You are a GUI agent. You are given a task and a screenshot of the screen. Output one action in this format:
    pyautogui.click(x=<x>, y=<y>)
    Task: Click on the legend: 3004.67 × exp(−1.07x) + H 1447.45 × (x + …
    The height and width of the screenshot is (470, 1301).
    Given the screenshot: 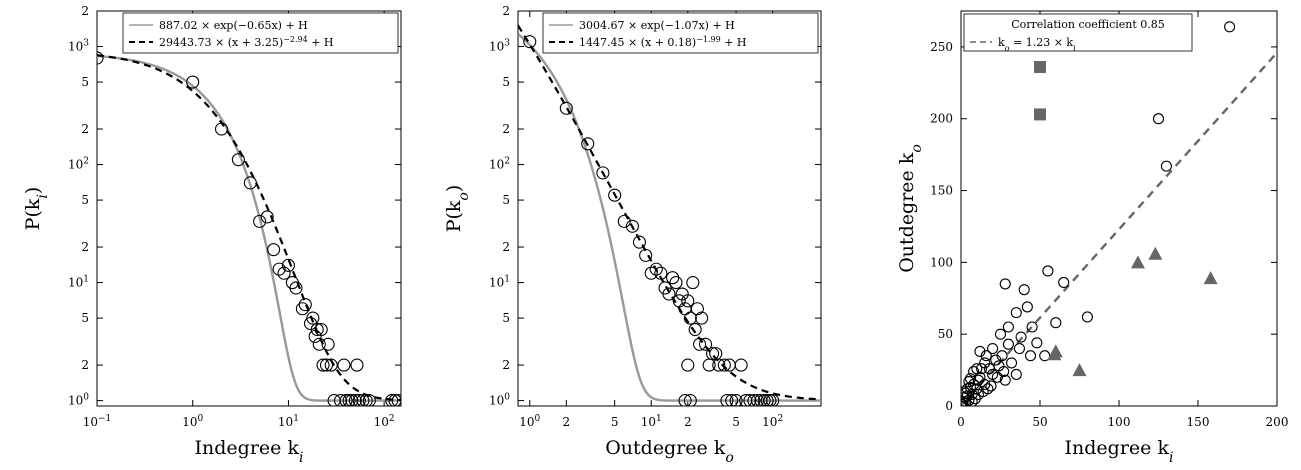 What is the action you would take?
    pyautogui.click(x=680, y=33)
    